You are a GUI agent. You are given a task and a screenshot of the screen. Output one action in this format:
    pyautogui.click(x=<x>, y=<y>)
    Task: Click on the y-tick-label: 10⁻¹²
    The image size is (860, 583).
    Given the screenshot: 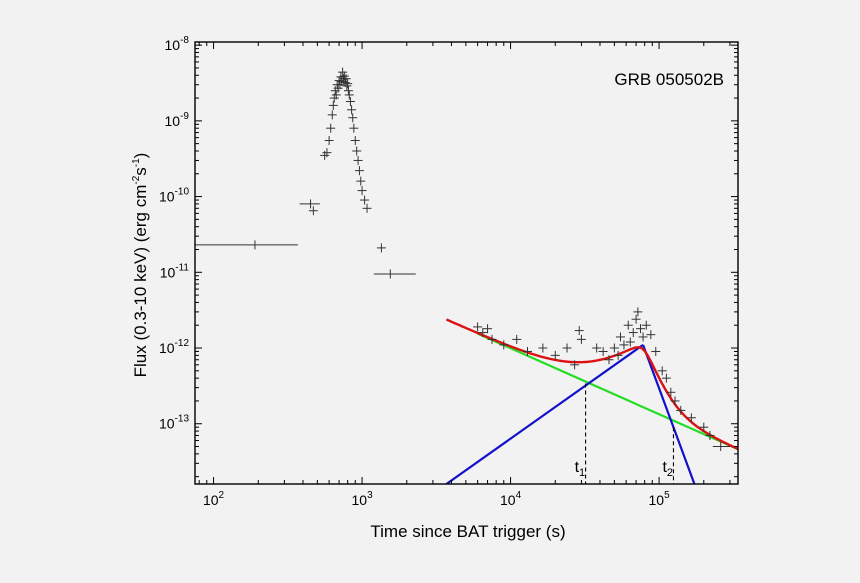 What is the action you would take?
    pyautogui.click(x=174, y=347)
    